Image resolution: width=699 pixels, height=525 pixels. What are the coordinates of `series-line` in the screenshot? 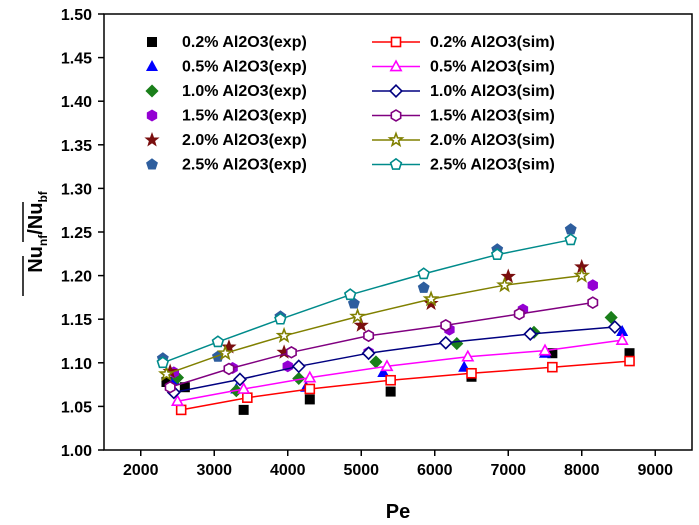 It's located at (366, 301).